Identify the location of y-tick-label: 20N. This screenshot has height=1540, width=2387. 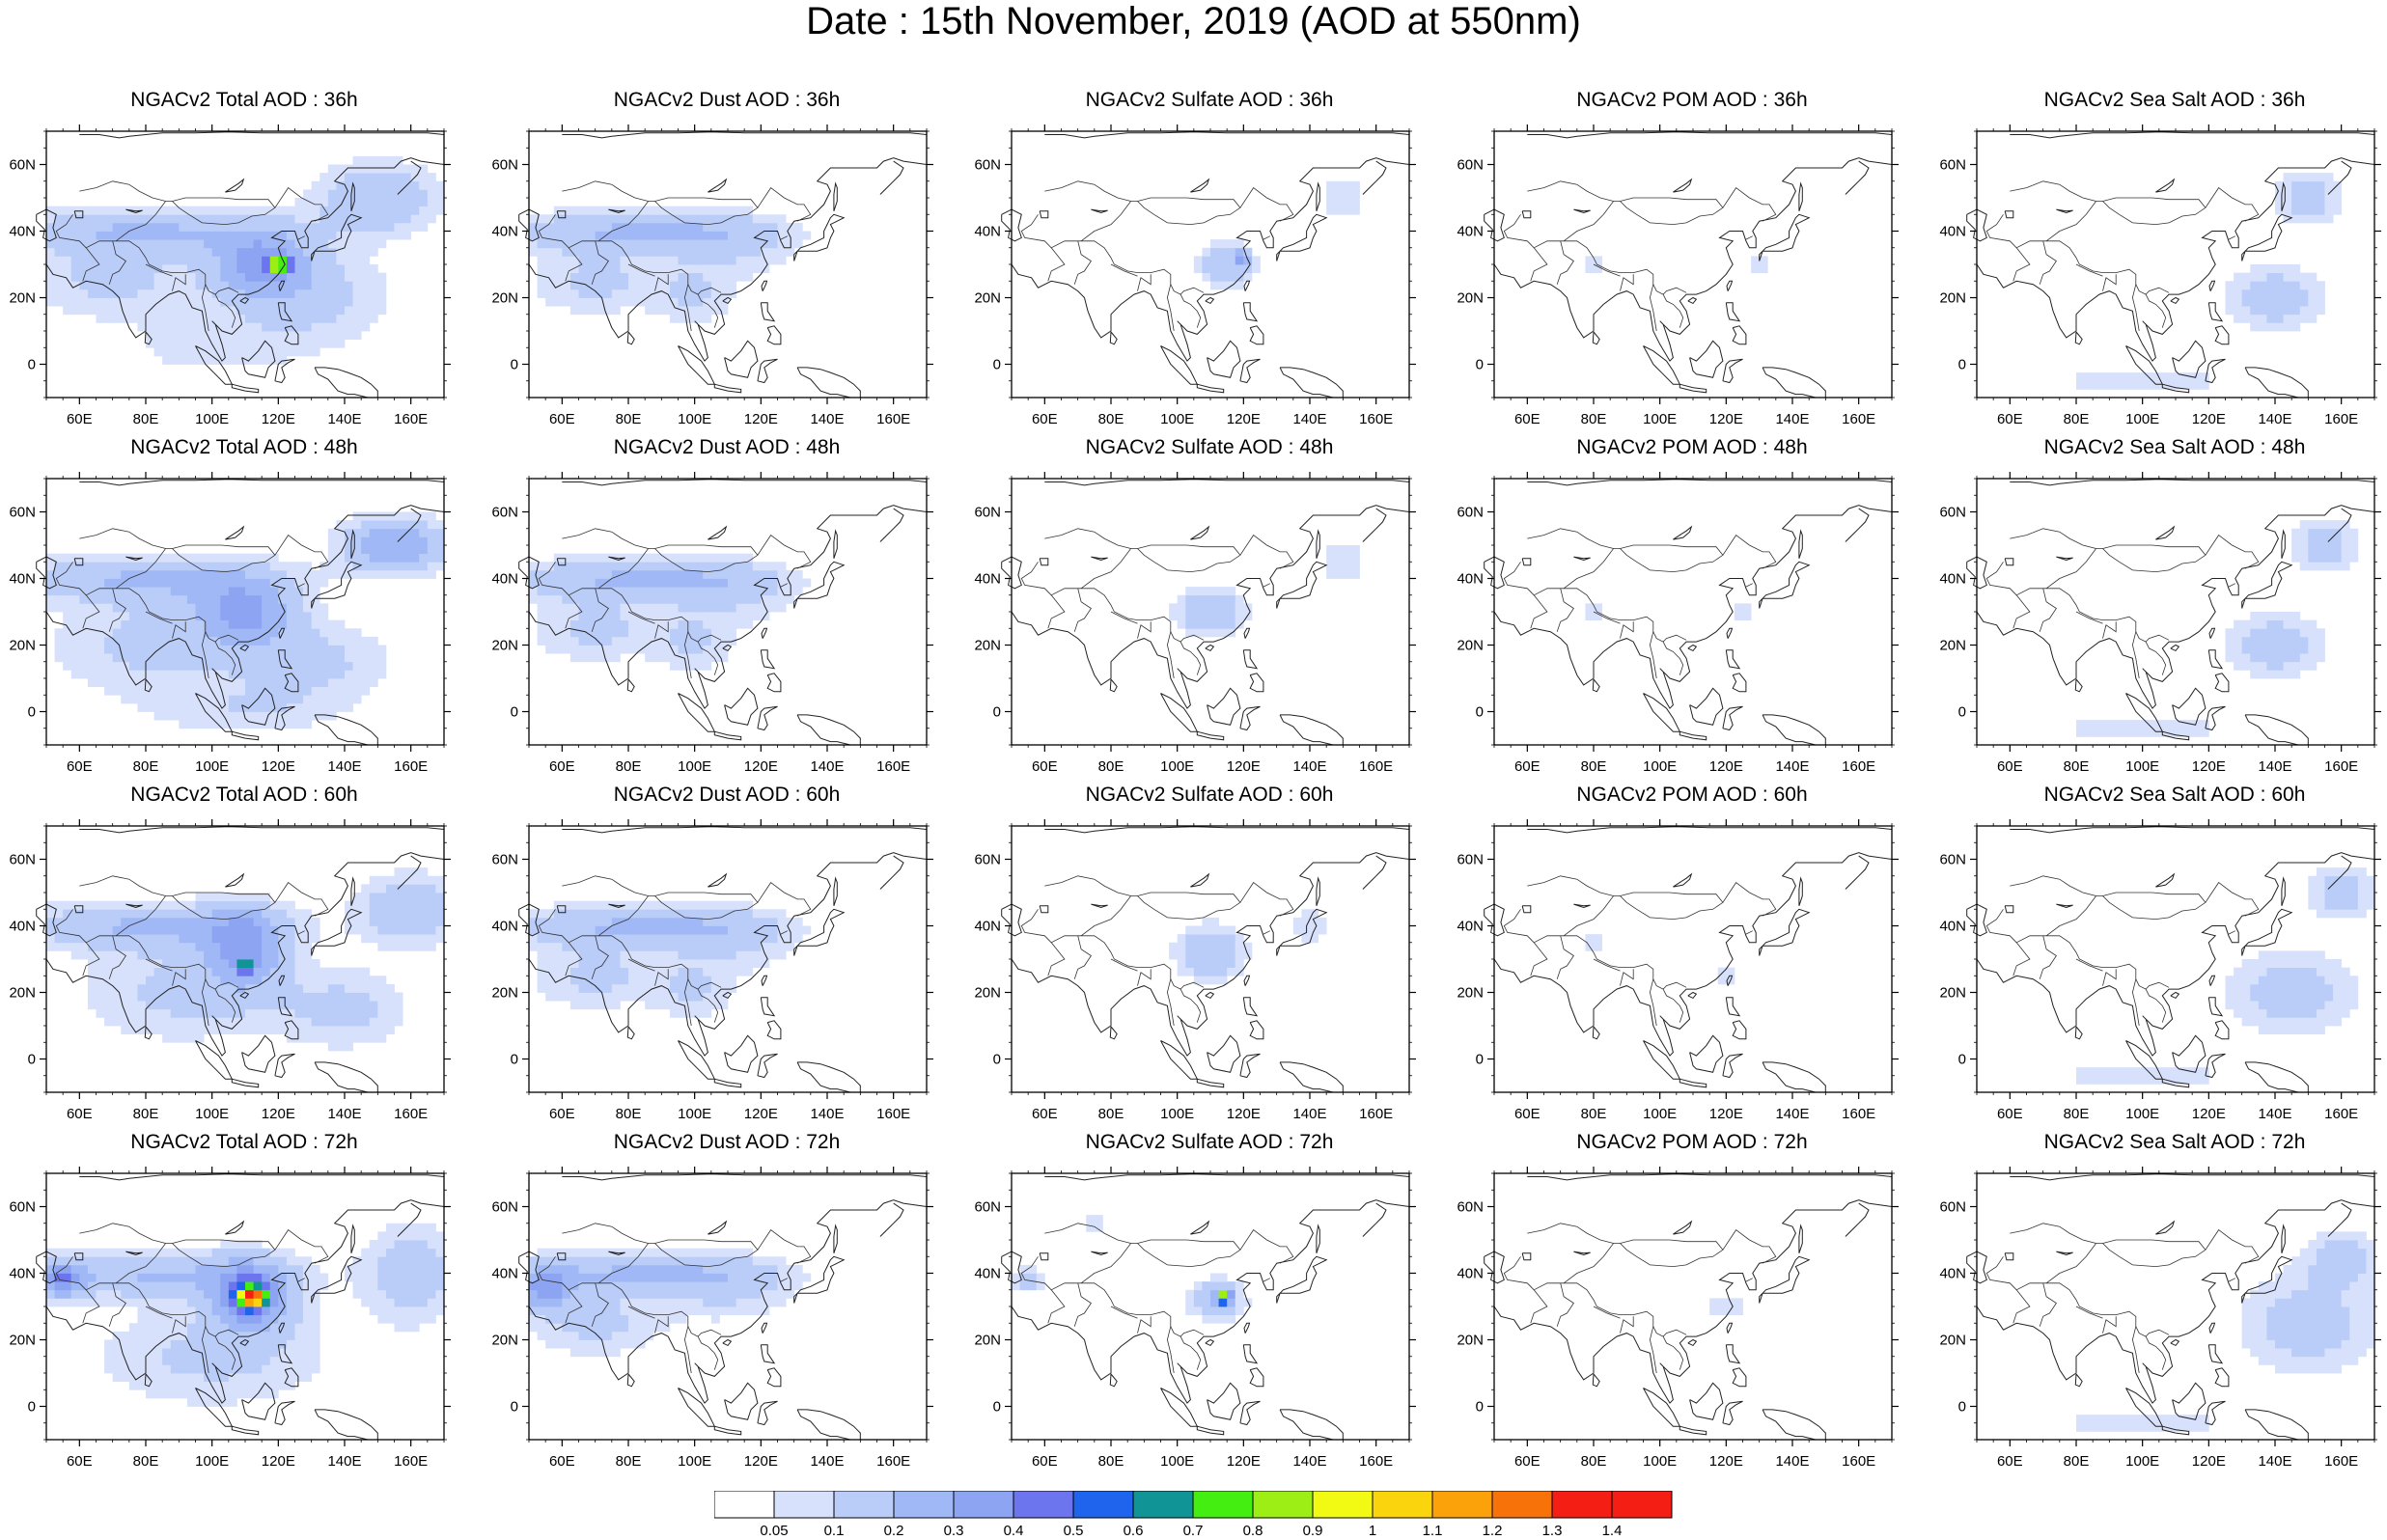
(1470, 298).